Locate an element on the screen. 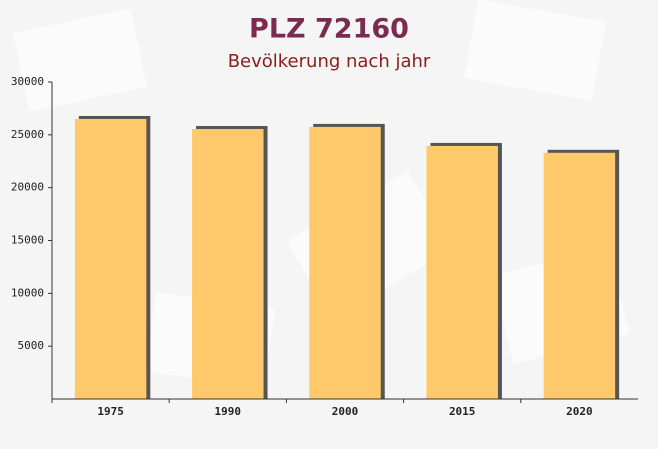 The width and height of the screenshot is (658, 449). x-tick-label: 1975 is located at coordinates (110, 411).